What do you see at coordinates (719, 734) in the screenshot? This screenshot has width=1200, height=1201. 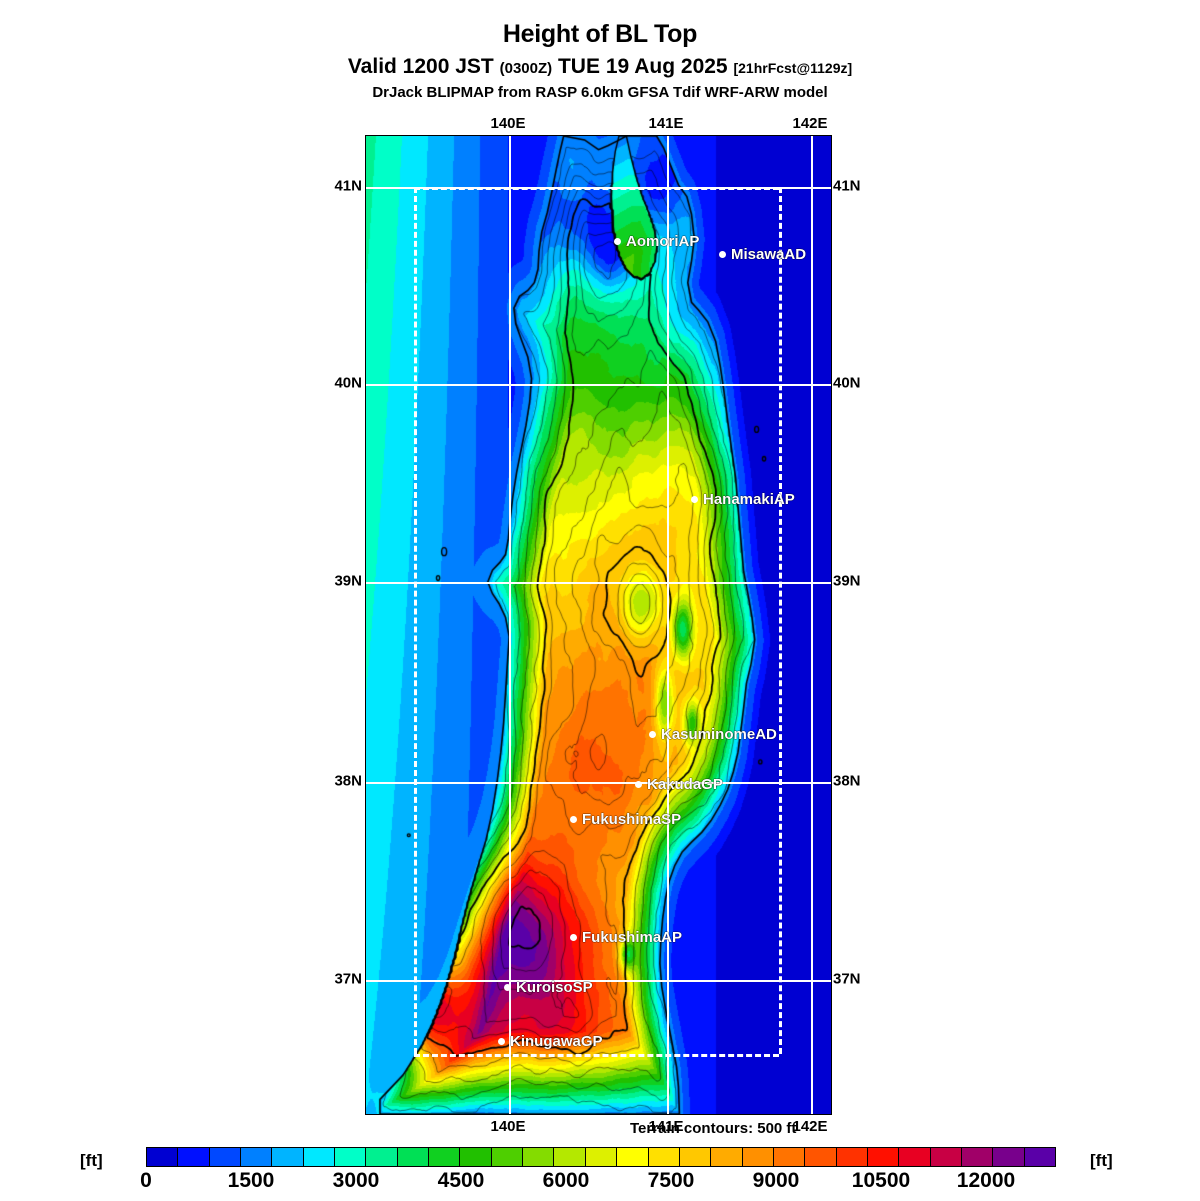 I see `station-label: KasuminomeAD` at bounding box center [719, 734].